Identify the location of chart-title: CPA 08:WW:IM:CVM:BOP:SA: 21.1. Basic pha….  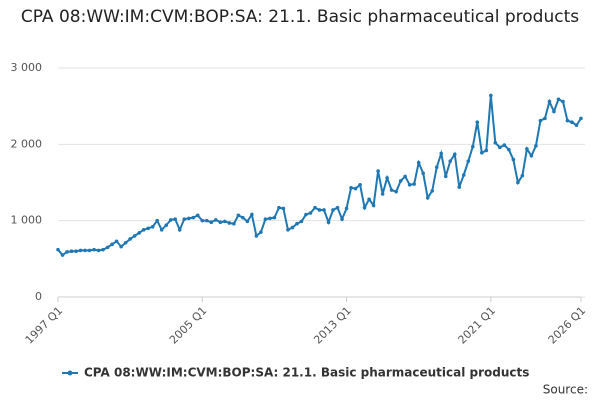
(300, 17).